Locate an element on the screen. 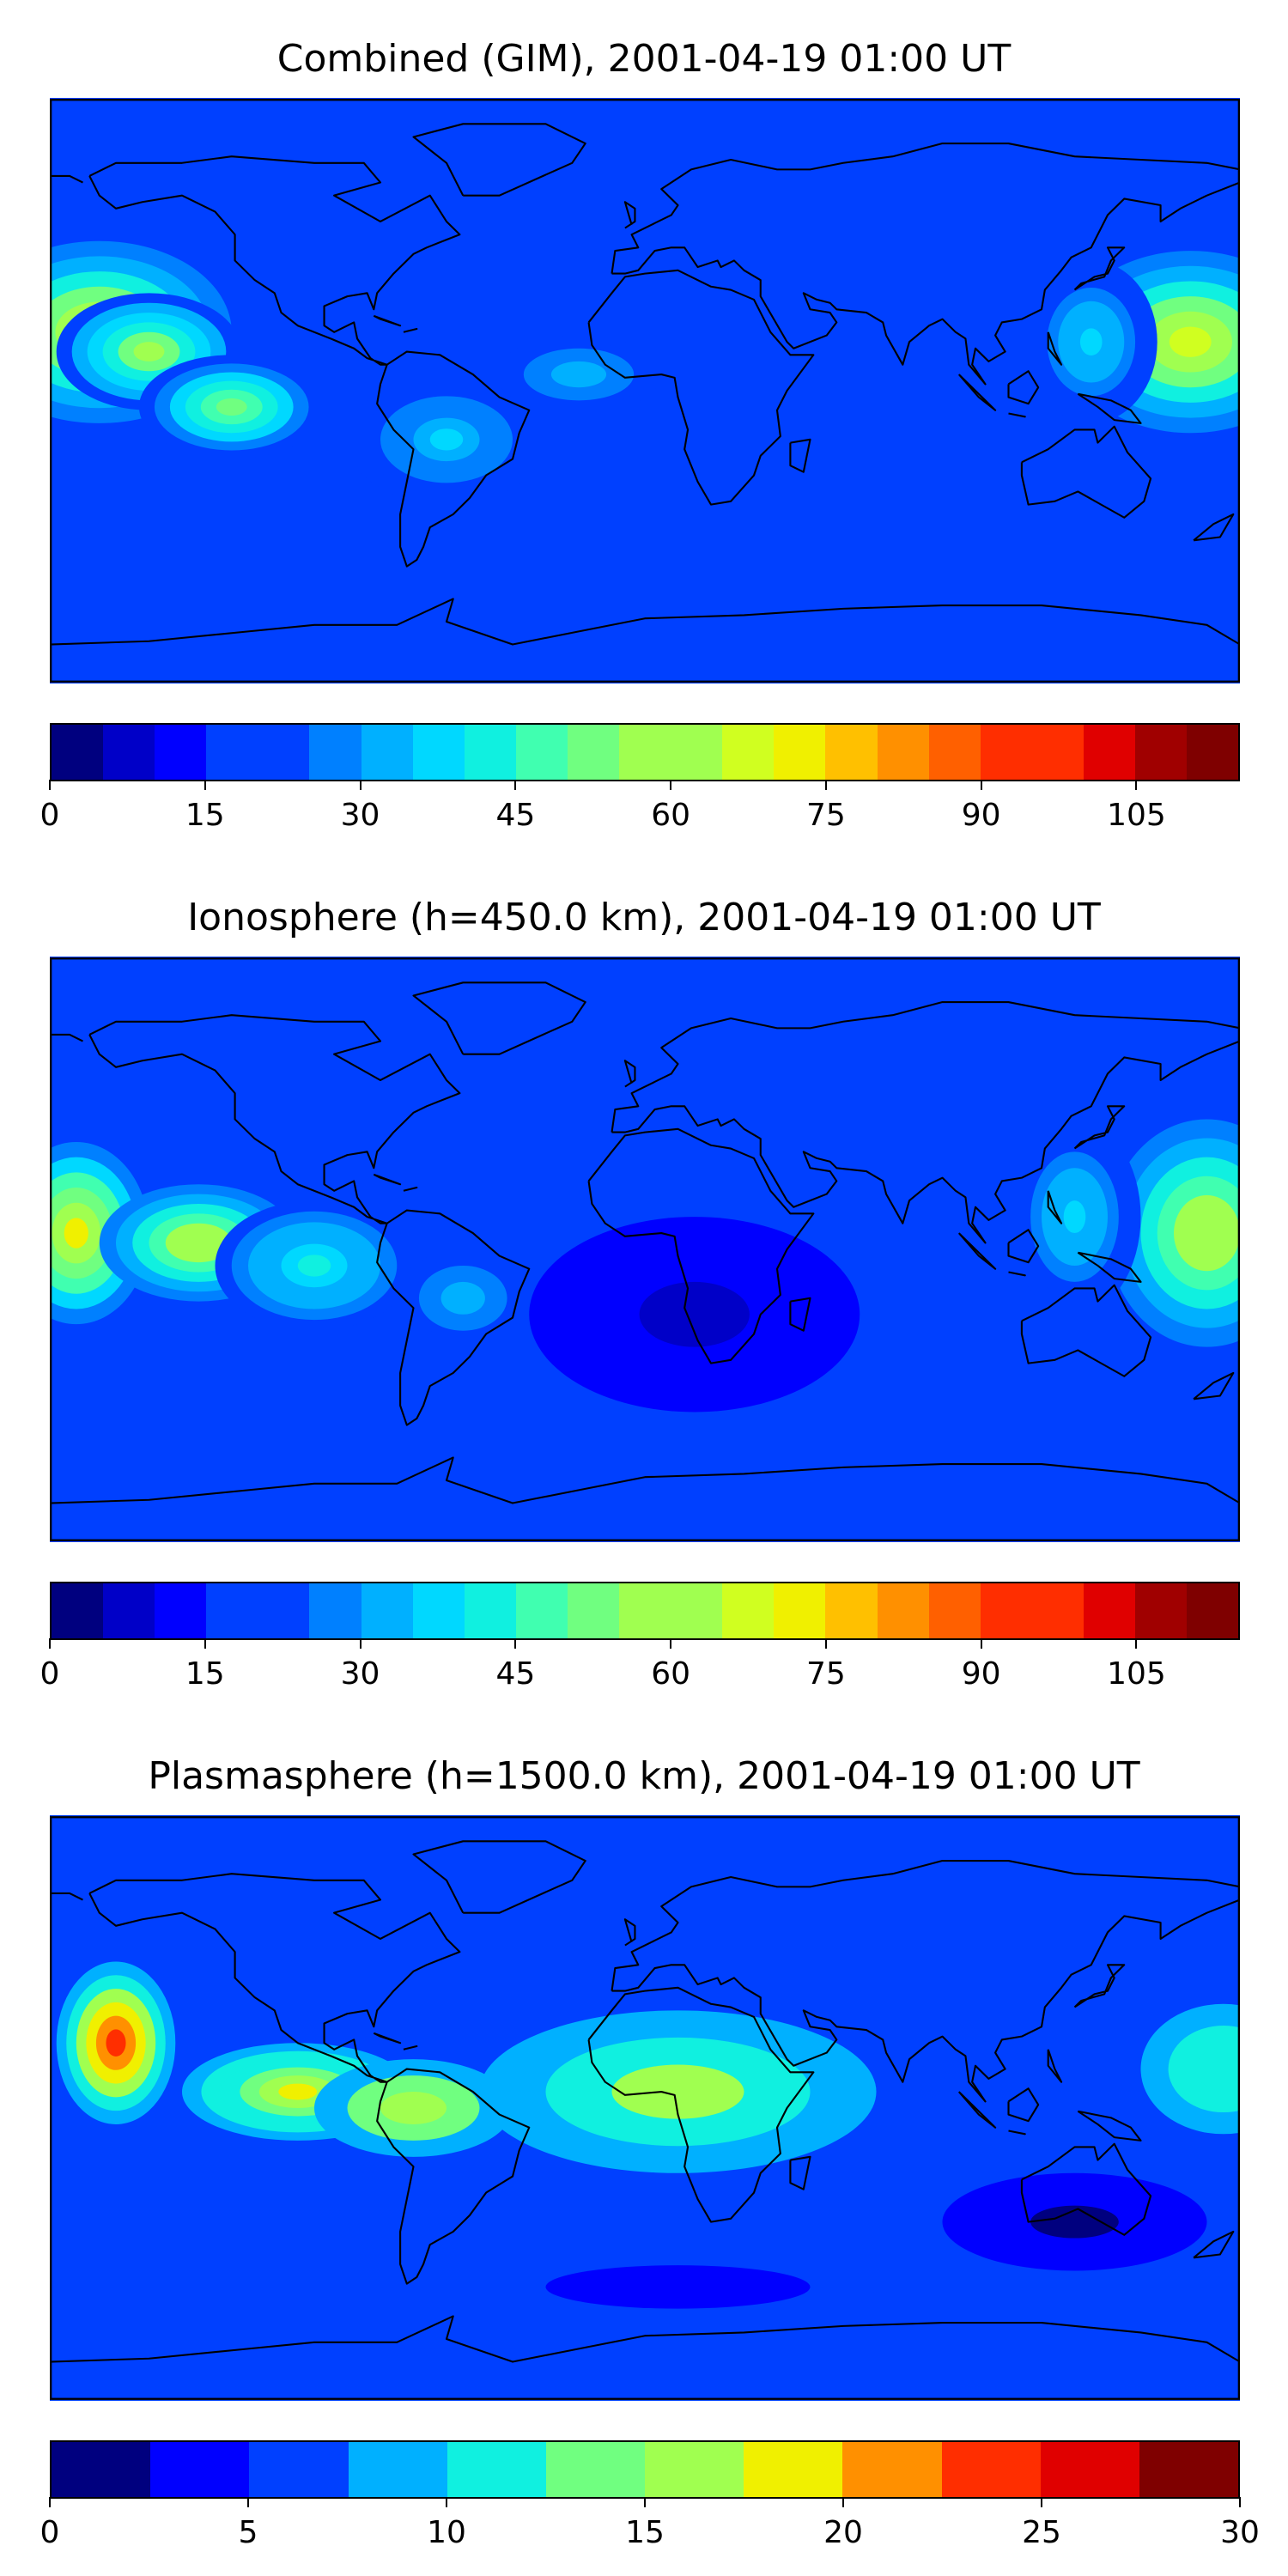 This screenshot has width=1288, height=2576. colorbar-tick-label: 5 is located at coordinates (248, 2532).